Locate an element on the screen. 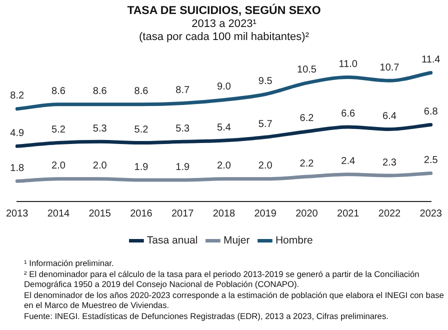 The width and height of the screenshot is (448, 330). data-label: 9.0 is located at coordinates (224, 87).